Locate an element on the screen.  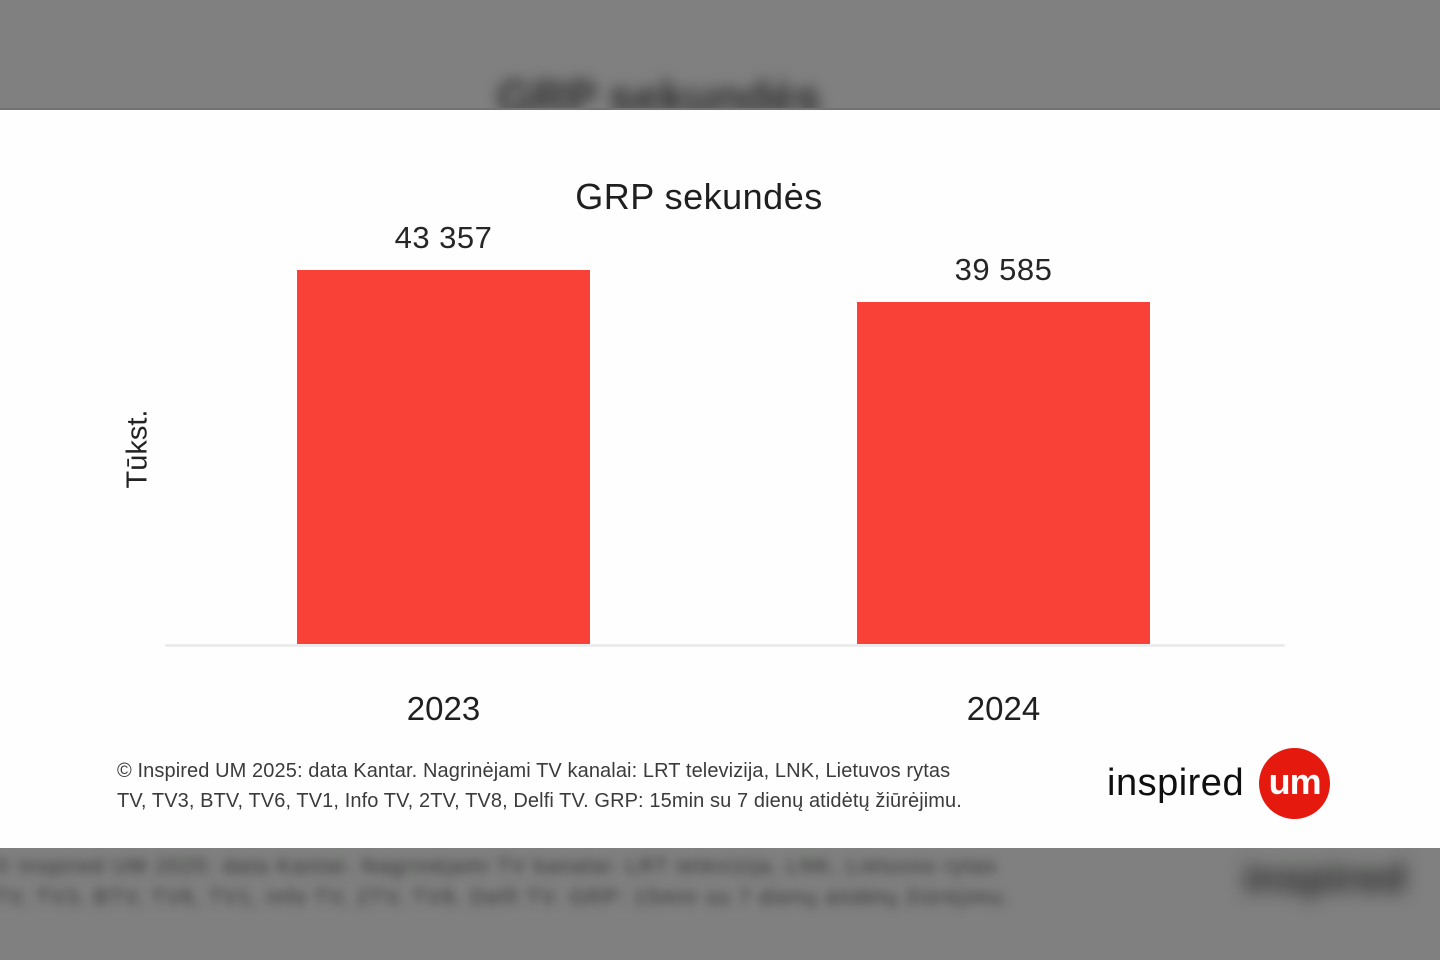
letterbox-top: GRP sekundės is located at coordinates (720, 55).